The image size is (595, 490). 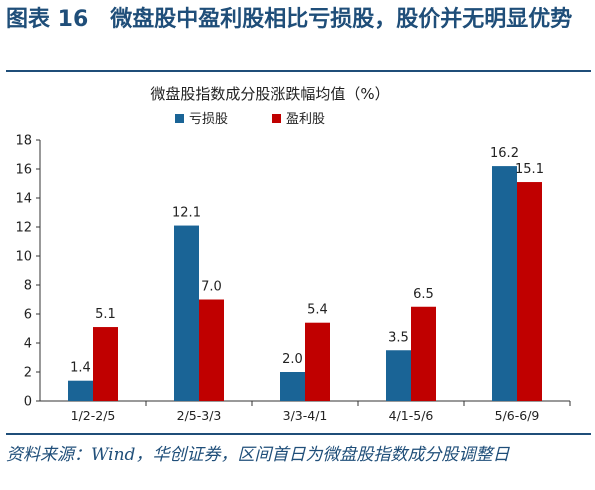 I want to click on y-tick-label: 8, so click(x=28, y=286).